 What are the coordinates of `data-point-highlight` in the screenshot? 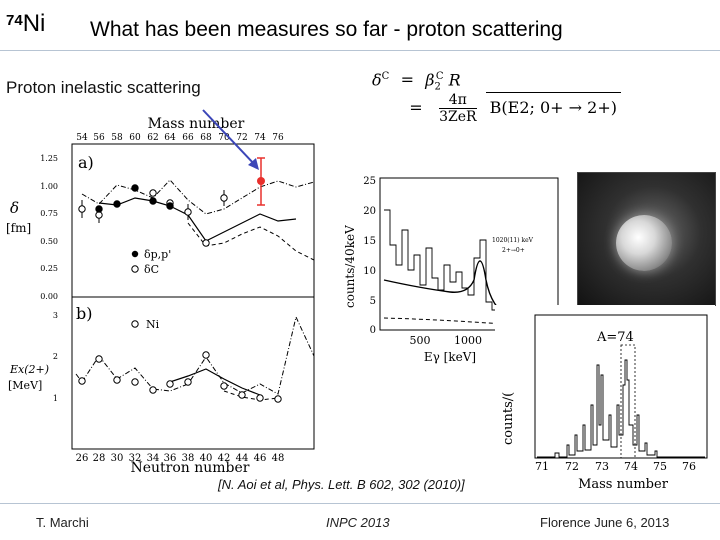 It's located at (261, 181).